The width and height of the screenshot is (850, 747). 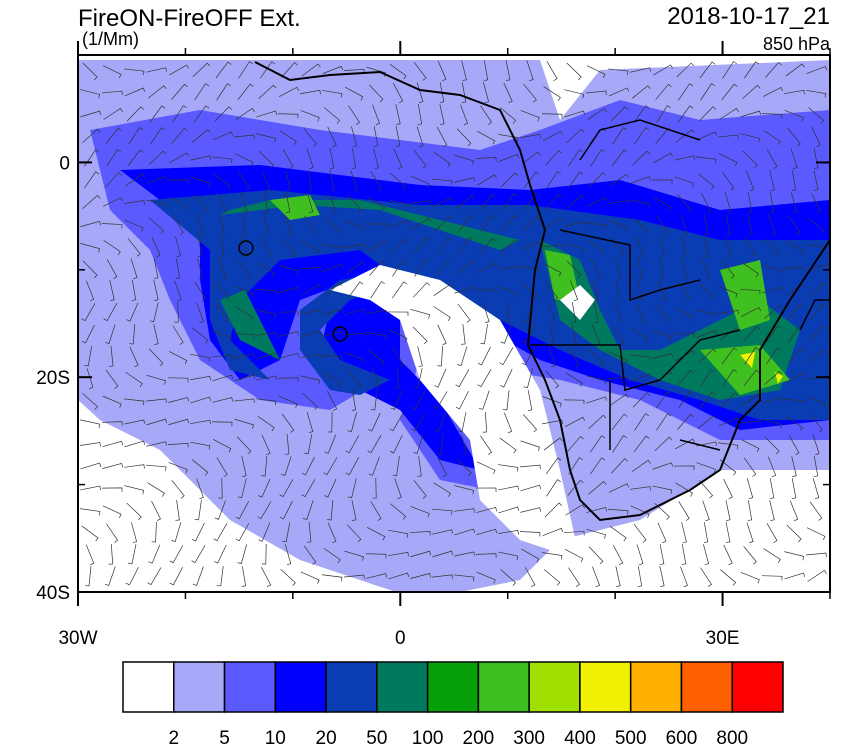 I want to click on colorbar-label: 2, so click(x=173, y=737).